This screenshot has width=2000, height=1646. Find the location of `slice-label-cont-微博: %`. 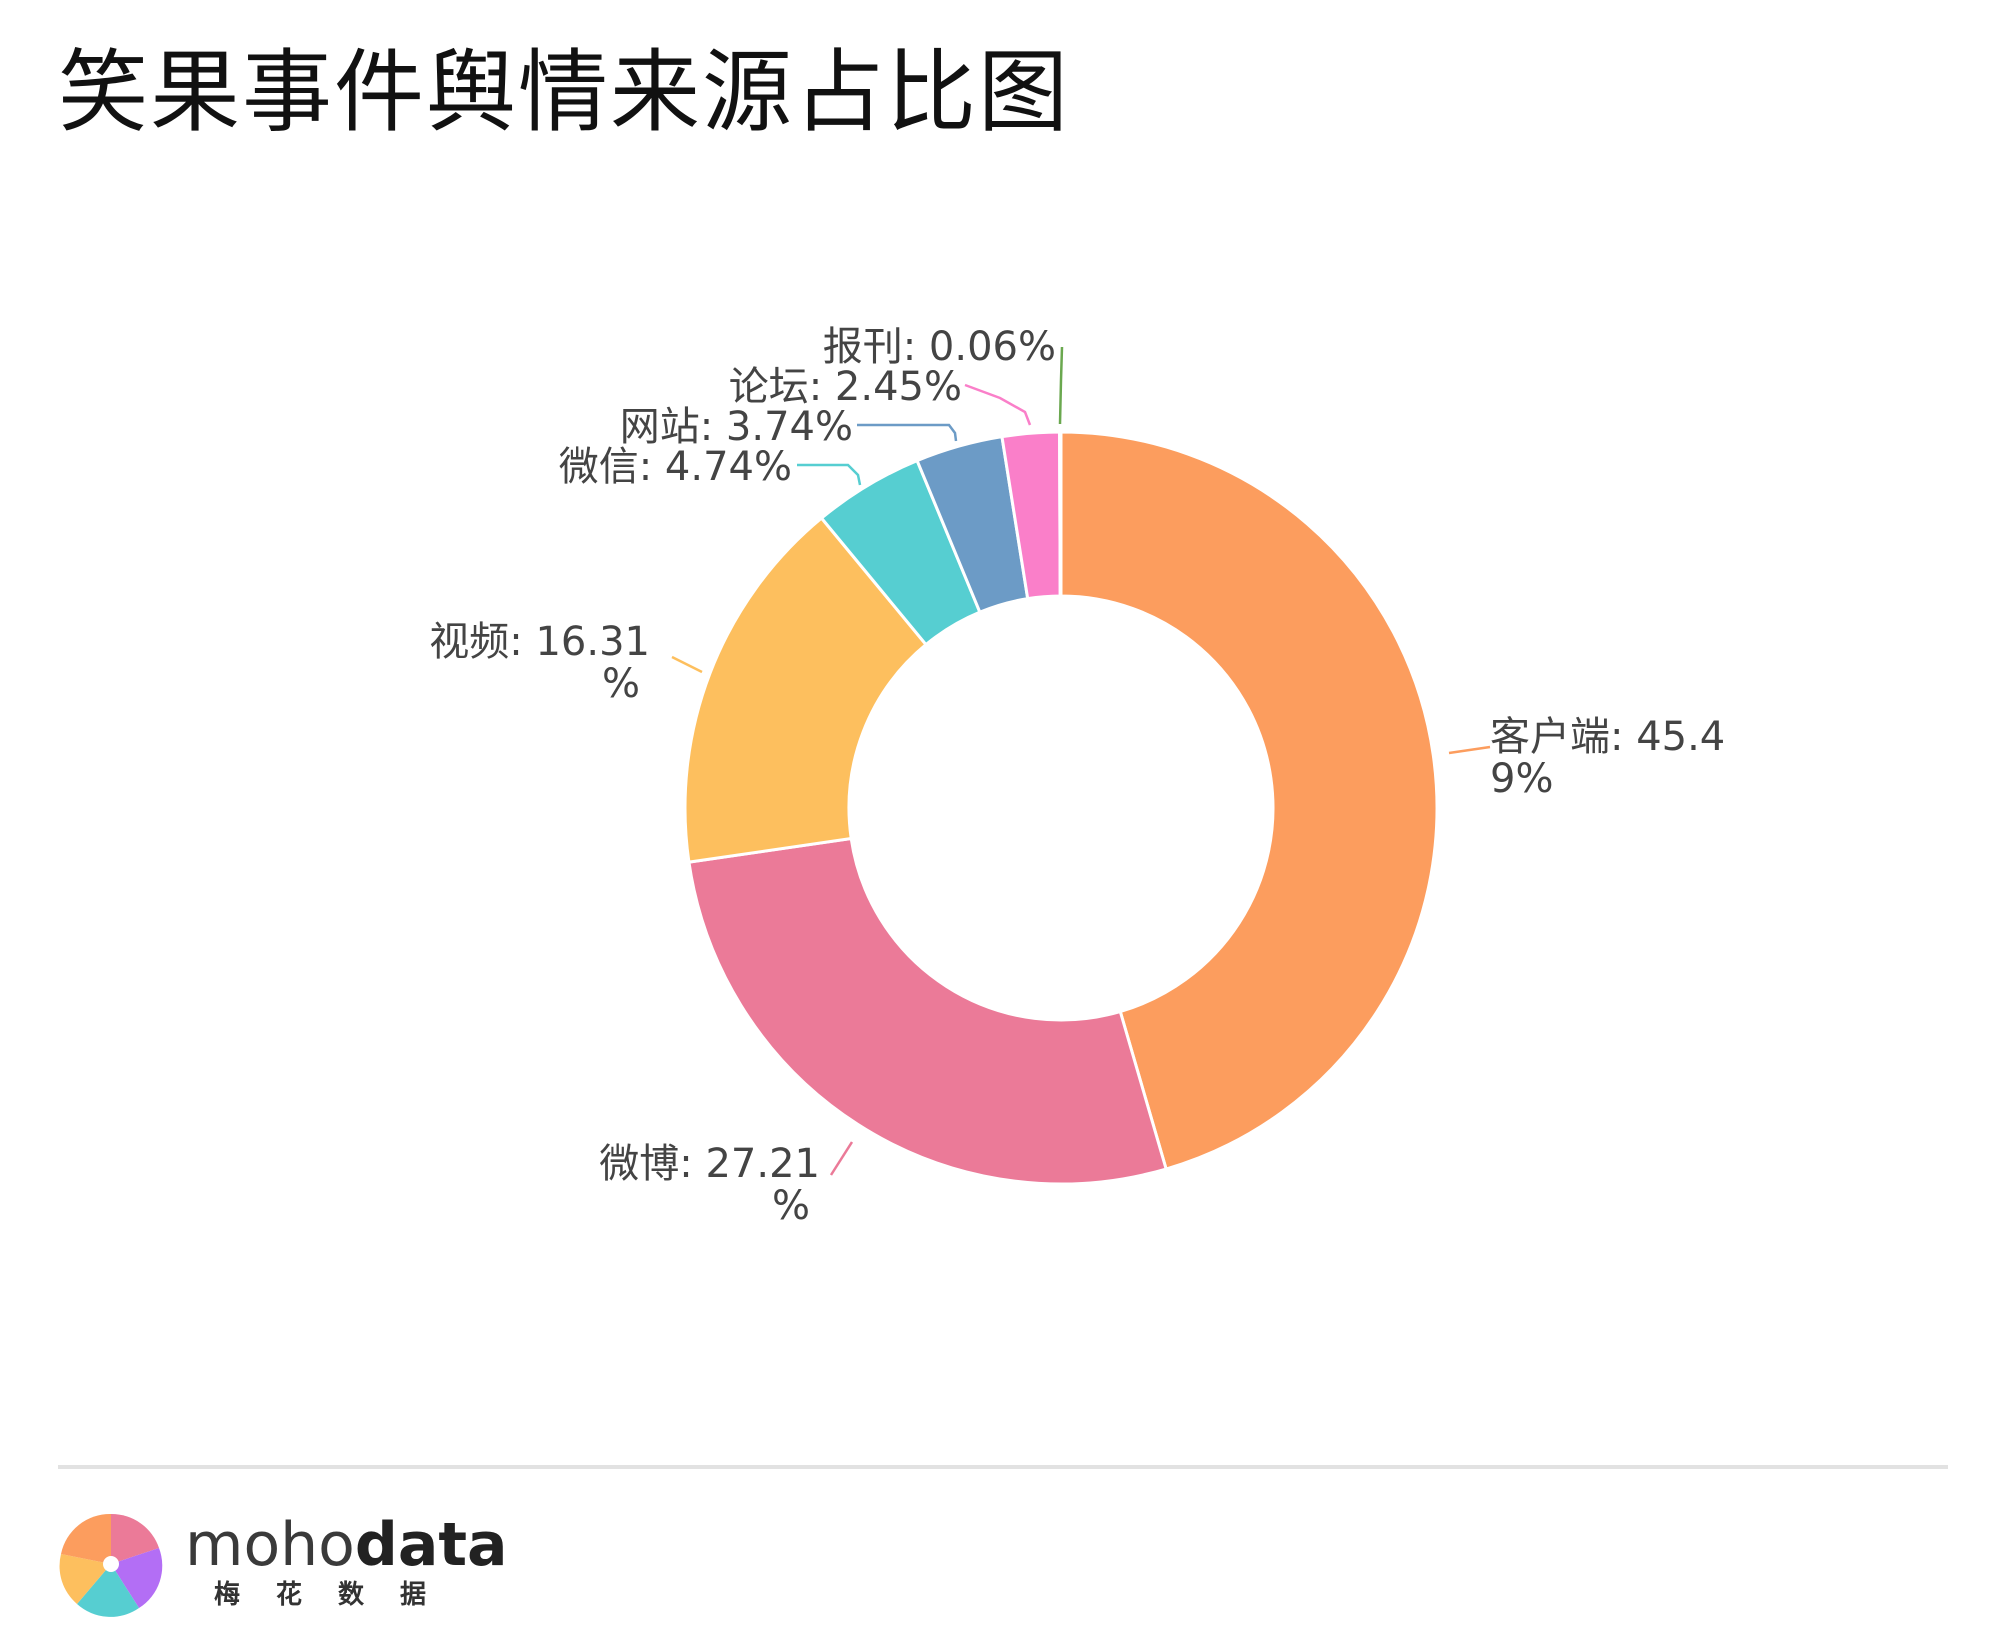

slice-label-cont-微博: % is located at coordinates (791, 1206).